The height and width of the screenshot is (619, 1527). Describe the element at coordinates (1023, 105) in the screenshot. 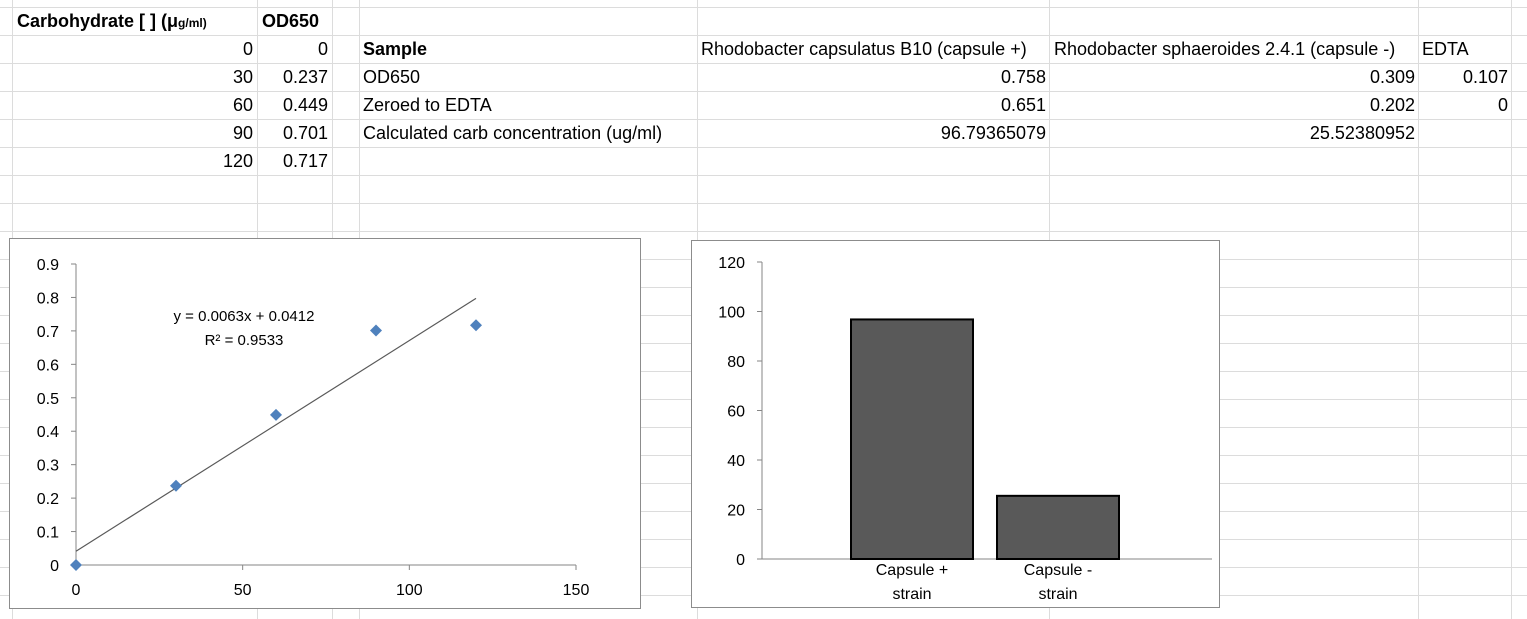

I see `capsulatus-cell: 0.651` at that location.